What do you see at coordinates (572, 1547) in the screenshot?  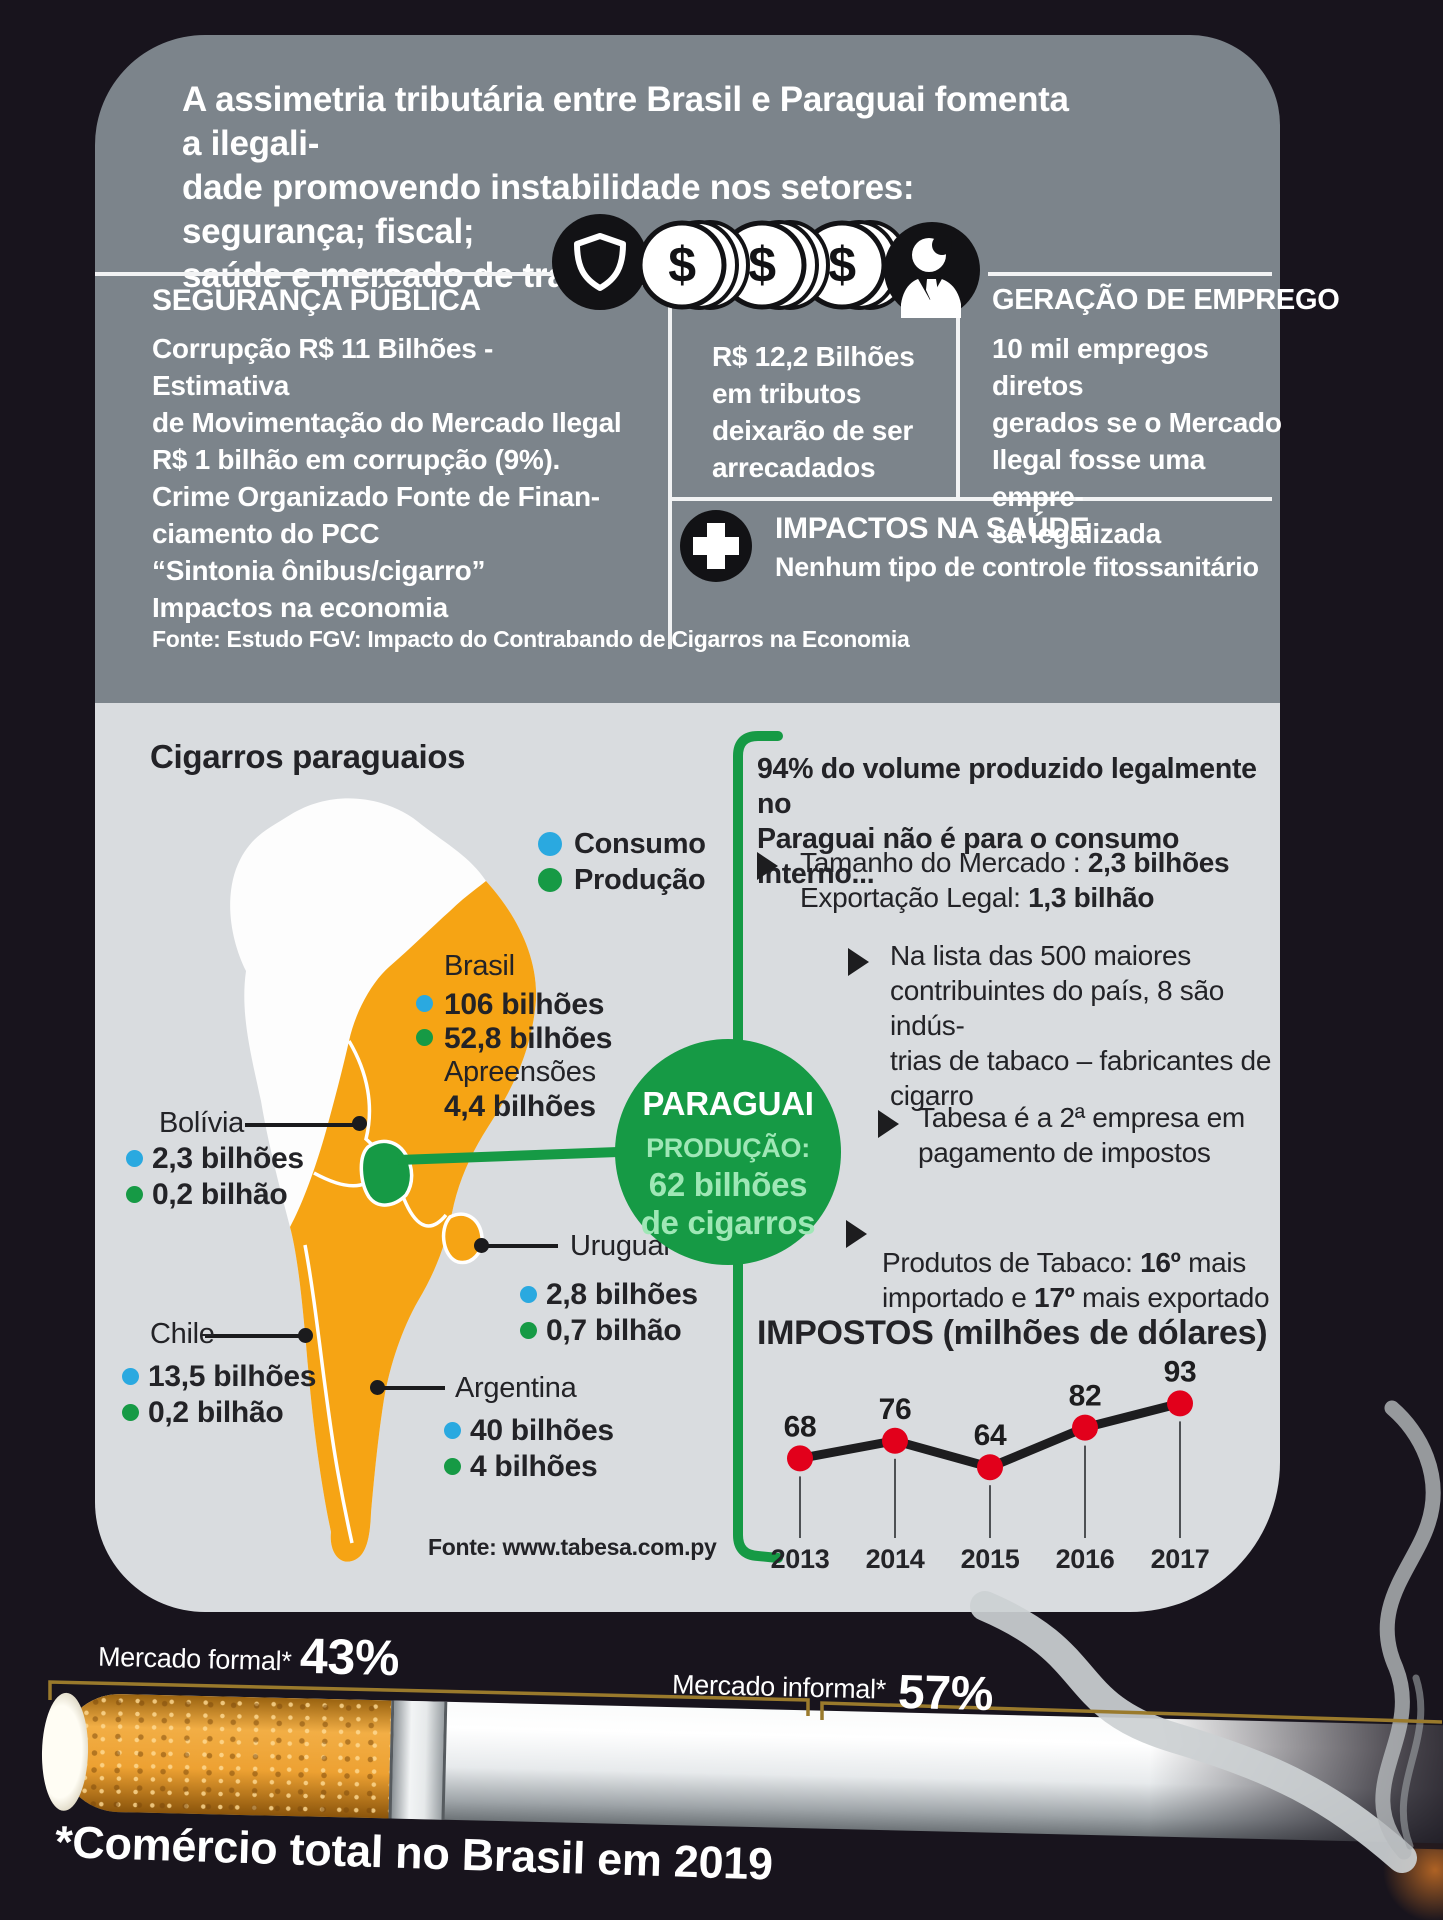 I see `fonte-tabesa: Fonte: www.tabesa.com.py` at bounding box center [572, 1547].